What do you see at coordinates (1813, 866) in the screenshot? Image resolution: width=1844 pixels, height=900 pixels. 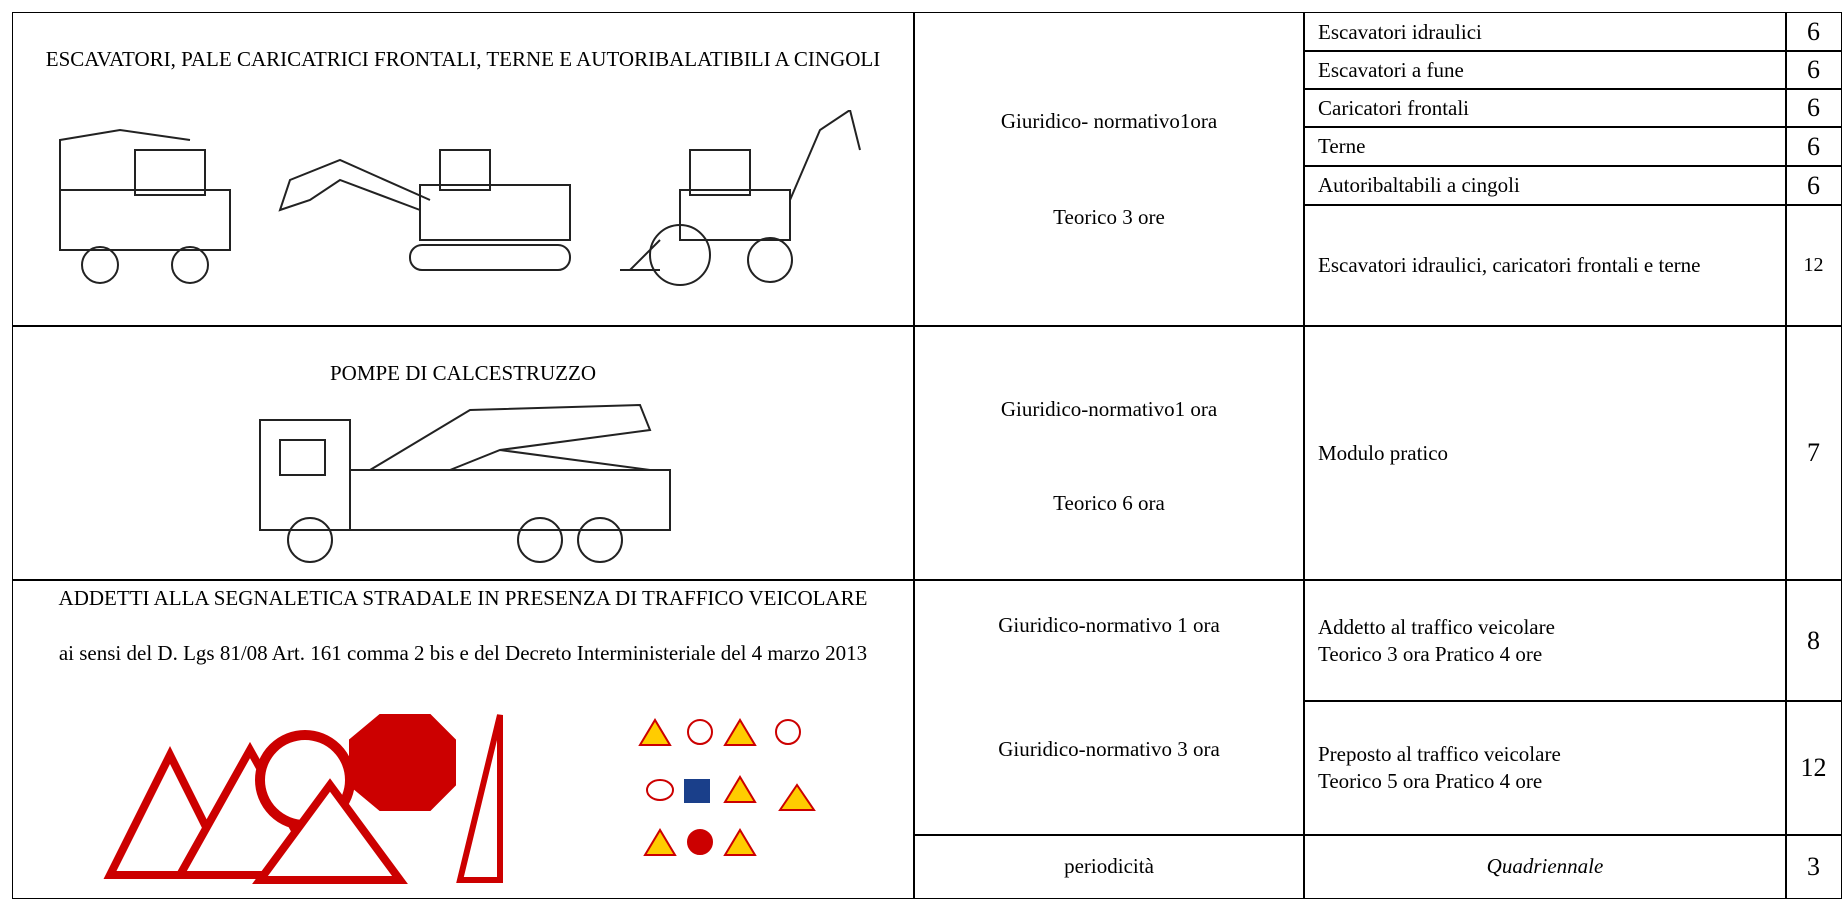 I see `periodic-hours: 3` at bounding box center [1813, 866].